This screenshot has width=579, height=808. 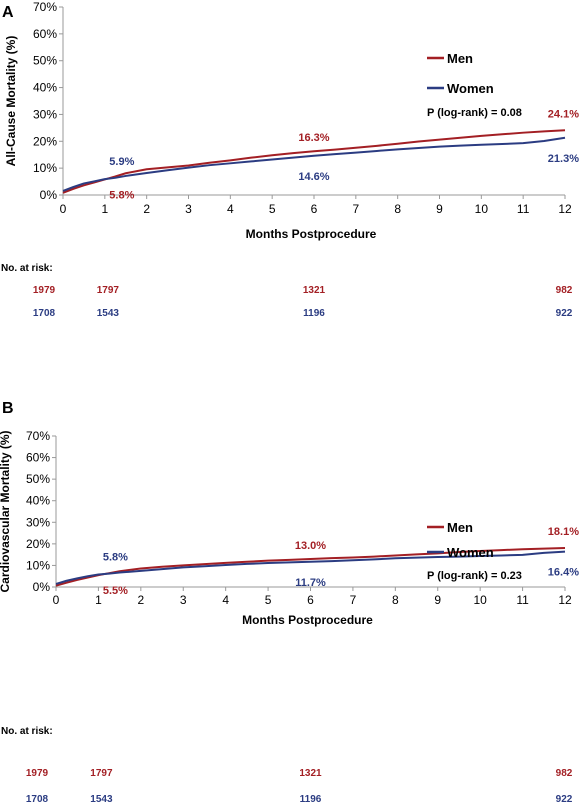 I want to click on panel-label: B, so click(x=8, y=408).